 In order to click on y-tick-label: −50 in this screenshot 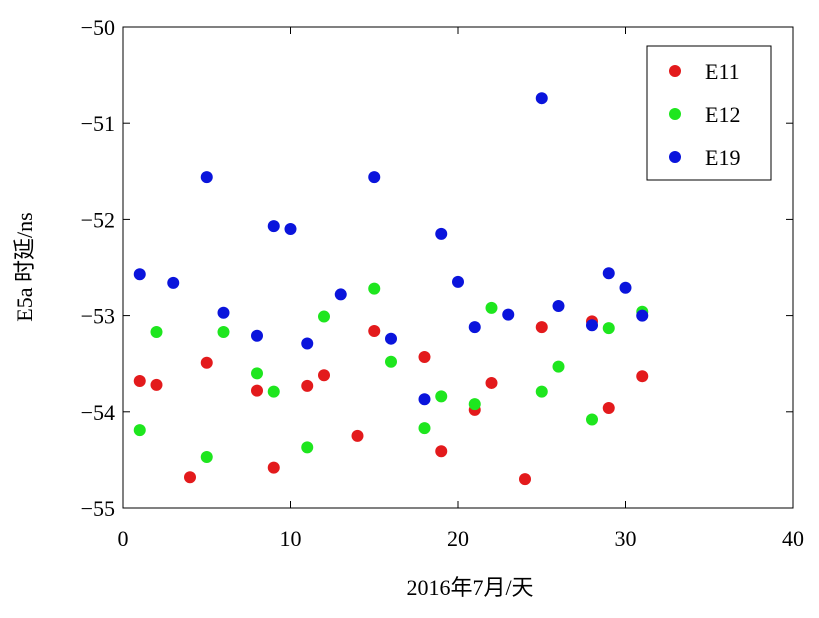, I will do `click(98, 27)`.